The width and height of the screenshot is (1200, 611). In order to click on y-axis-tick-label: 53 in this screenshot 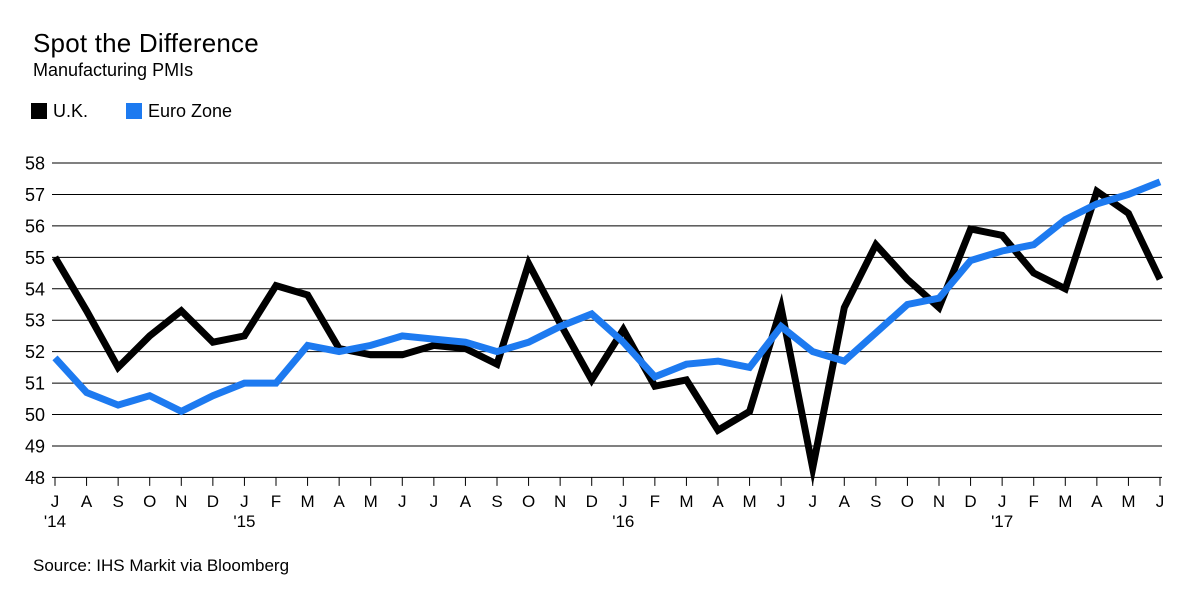, I will do `click(35, 321)`.